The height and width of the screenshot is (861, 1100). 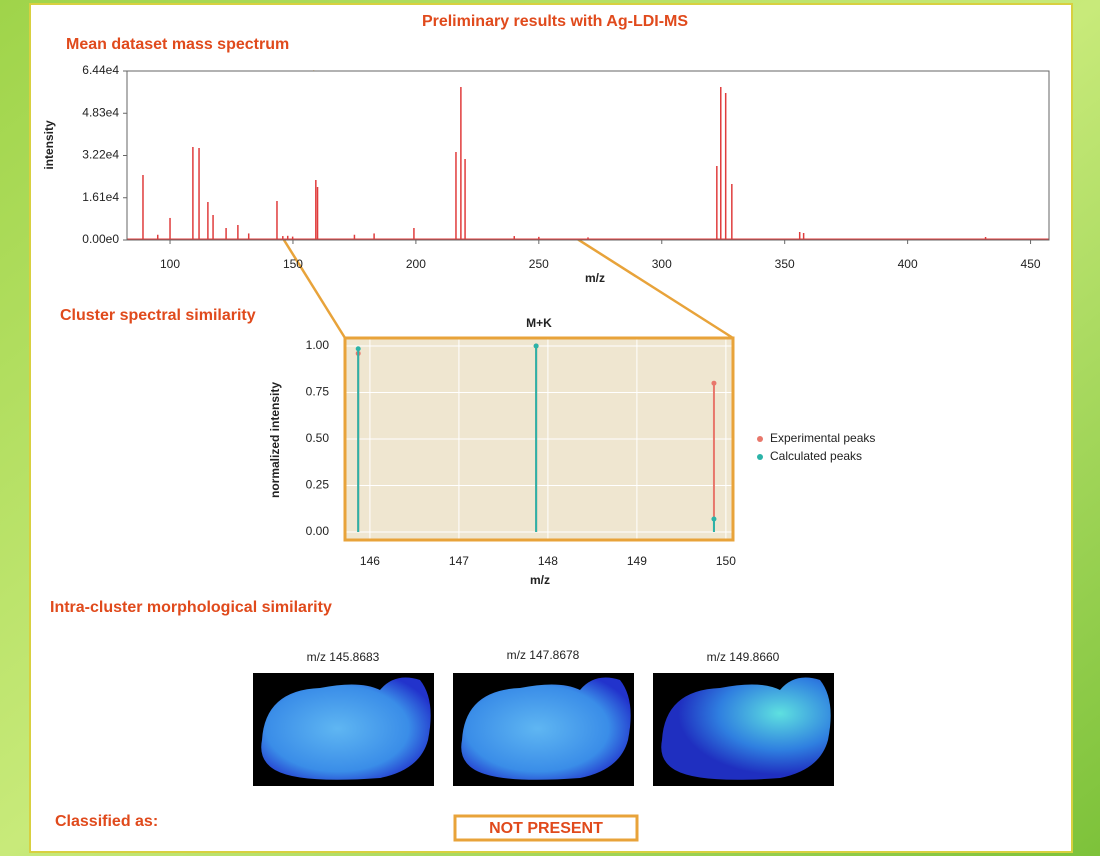 I want to click on chart-title: M+K, so click(x=539, y=323).